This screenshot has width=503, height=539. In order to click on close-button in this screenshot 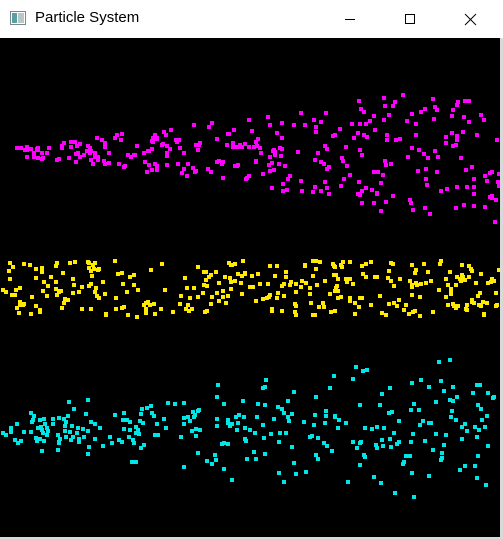, I will do `click(470, 19)`.